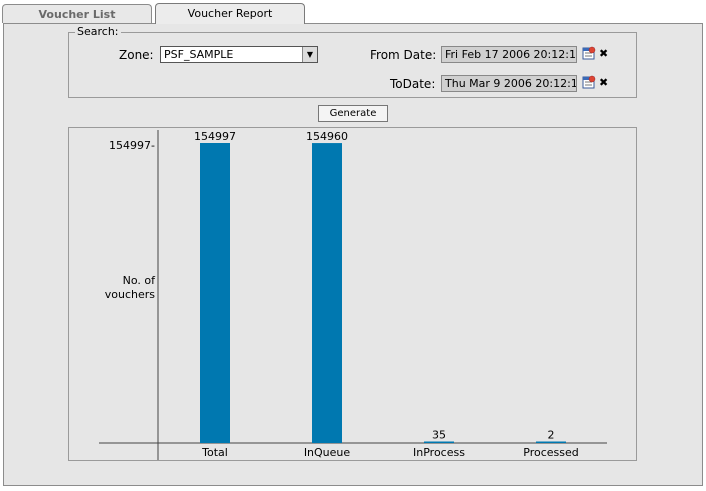  Describe the element at coordinates (77, 13) in the screenshot. I see `tab-voucher-list: Voucher List` at that location.